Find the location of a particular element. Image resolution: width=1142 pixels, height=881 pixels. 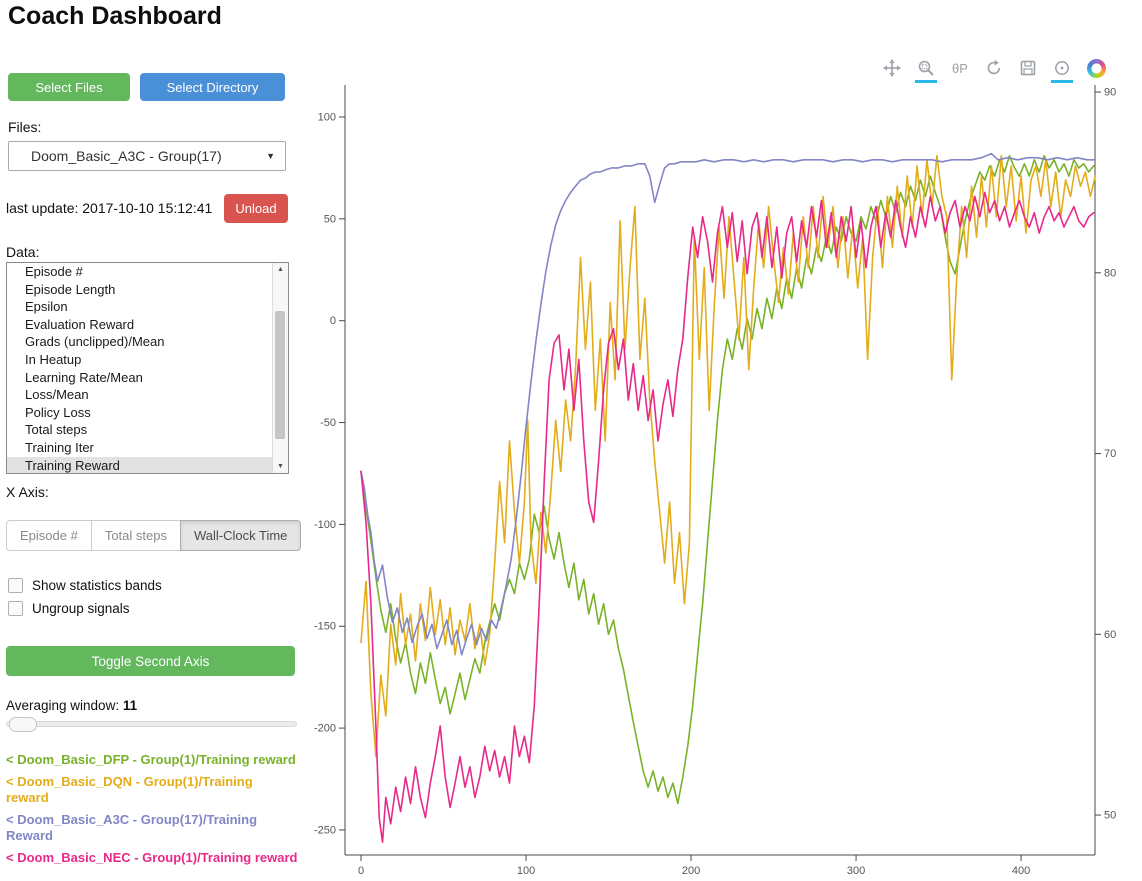

box-zoom-icon is located at coordinates (926, 70).